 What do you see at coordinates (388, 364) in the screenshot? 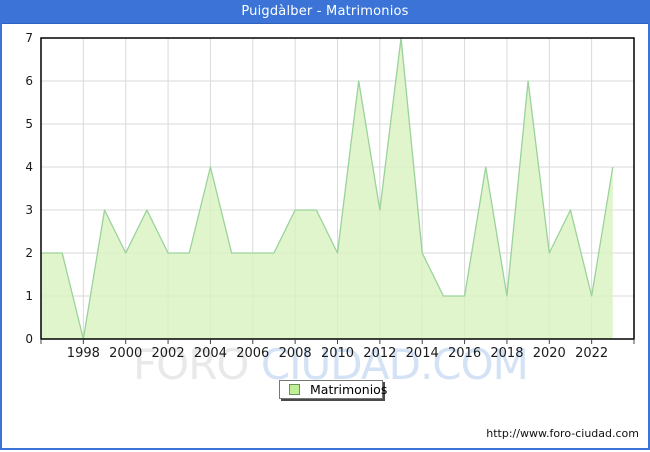
I see `watermark-ciudad: CIUDAD.COM` at bounding box center [388, 364].